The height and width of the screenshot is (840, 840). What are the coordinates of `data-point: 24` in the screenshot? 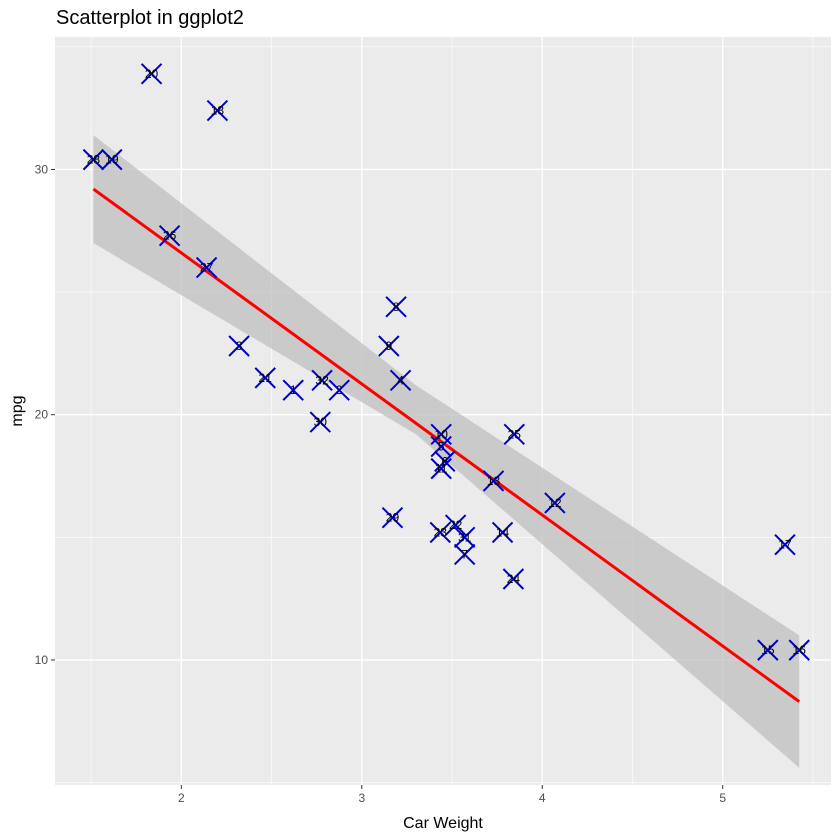 It's located at (513, 579).